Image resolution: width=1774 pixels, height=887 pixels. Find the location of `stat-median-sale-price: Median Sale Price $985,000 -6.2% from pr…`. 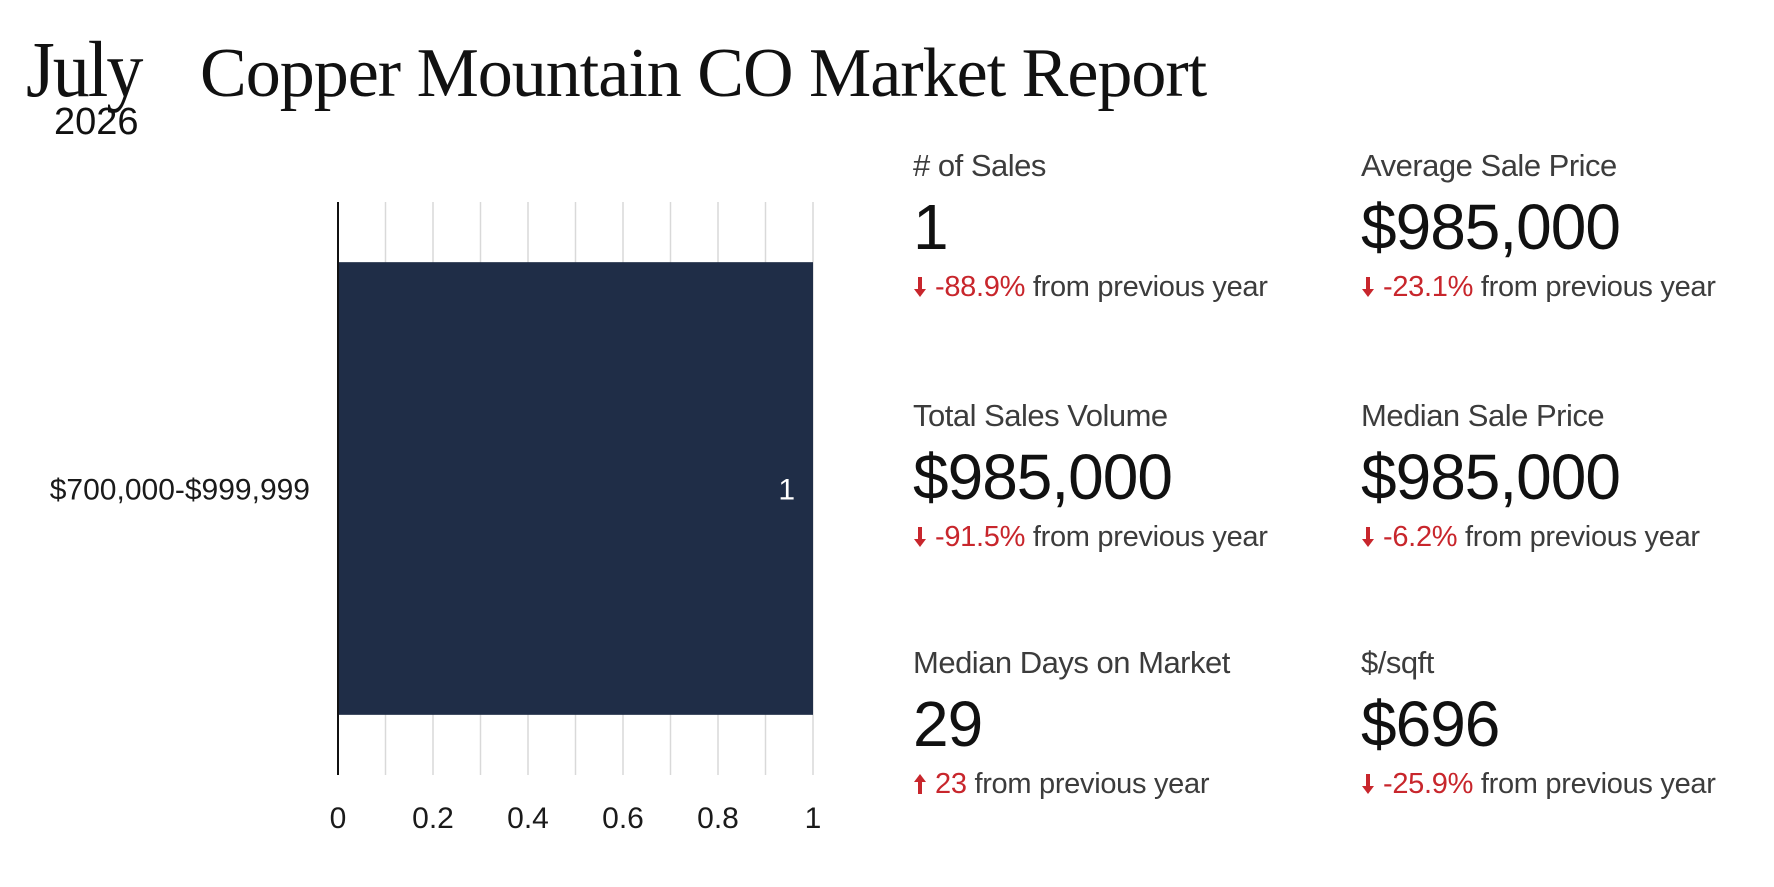

stat-median-sale-price: Median Sale Price $985,000 -6.2% from pr… is located at coordinates (1567, 476).